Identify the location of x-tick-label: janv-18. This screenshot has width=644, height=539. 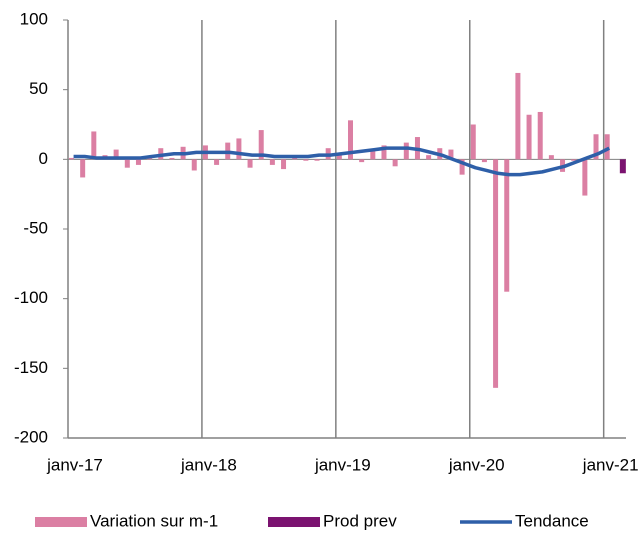
(208, 464).